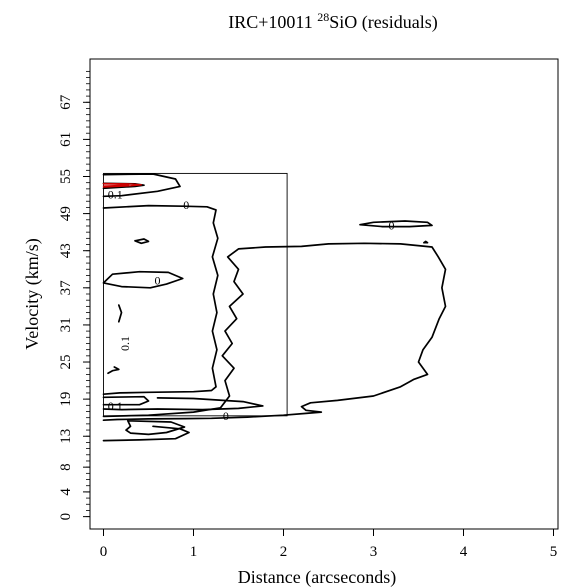 The height and width of the screenshot is (587, 561). I want to click on x-tick-label: 4, so click(464, 552).